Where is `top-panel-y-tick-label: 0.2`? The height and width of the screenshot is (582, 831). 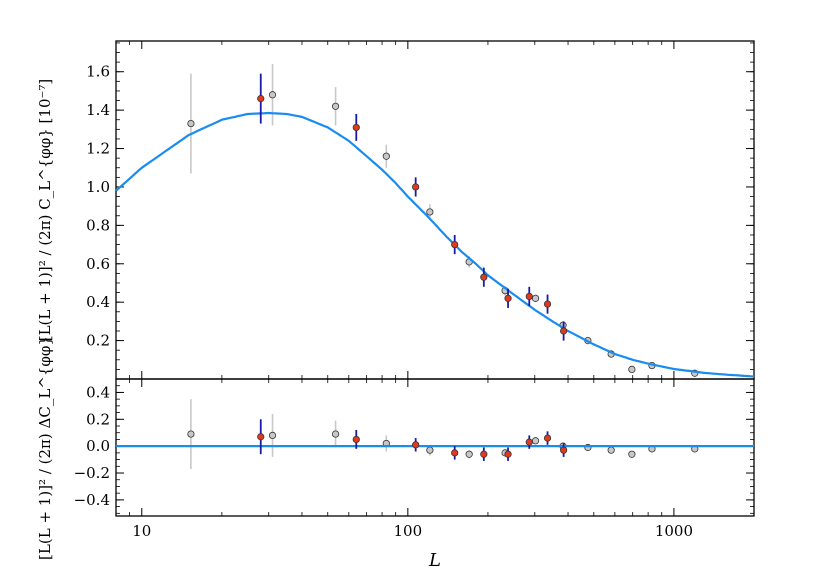
top-panel-y-tick-label: 0.2 is located at coordinates (98, 341).